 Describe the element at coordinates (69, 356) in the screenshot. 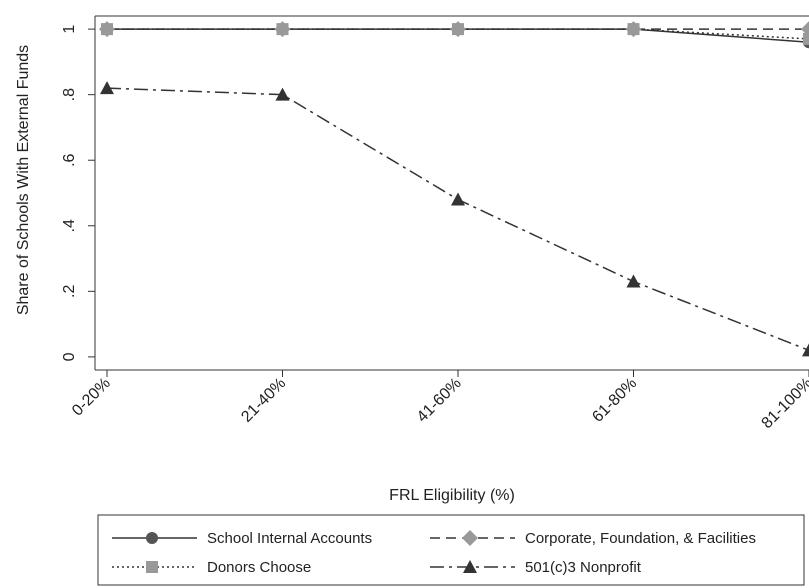

I see `y-tick-label: 0` at that location.